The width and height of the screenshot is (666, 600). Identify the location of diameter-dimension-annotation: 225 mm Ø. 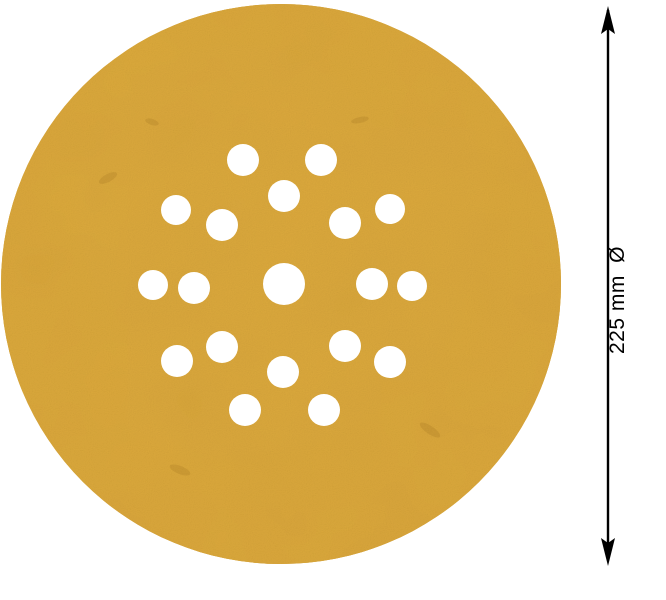
(623, 300).